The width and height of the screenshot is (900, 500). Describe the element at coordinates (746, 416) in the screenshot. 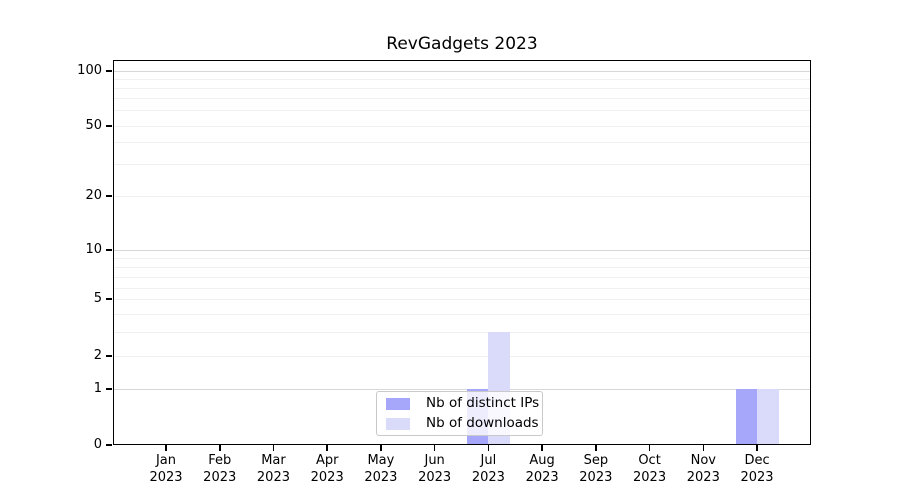

I see `bar-dec-distinct-ips` at that location.